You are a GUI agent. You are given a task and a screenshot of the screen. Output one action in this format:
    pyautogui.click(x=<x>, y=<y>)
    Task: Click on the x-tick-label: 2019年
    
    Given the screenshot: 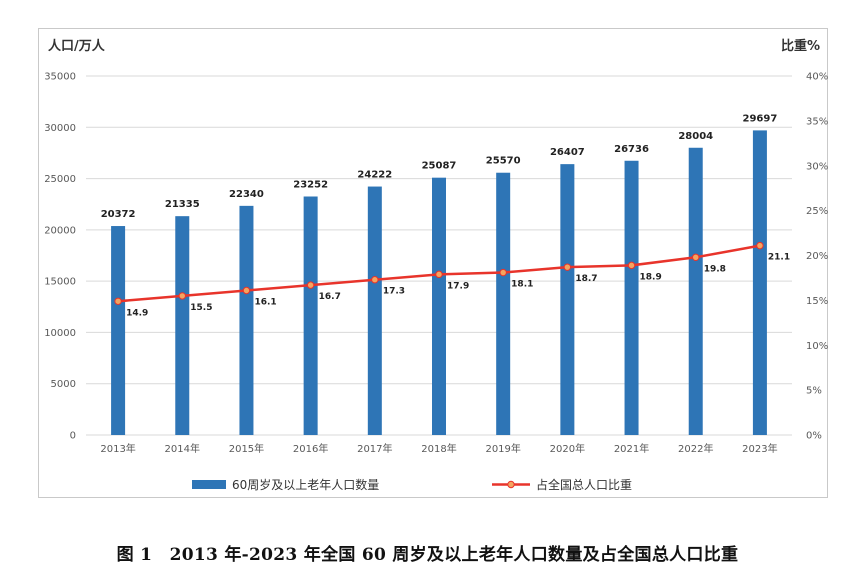 What is the action you would take?
    pyautogui.click(x=502, y=448)
    